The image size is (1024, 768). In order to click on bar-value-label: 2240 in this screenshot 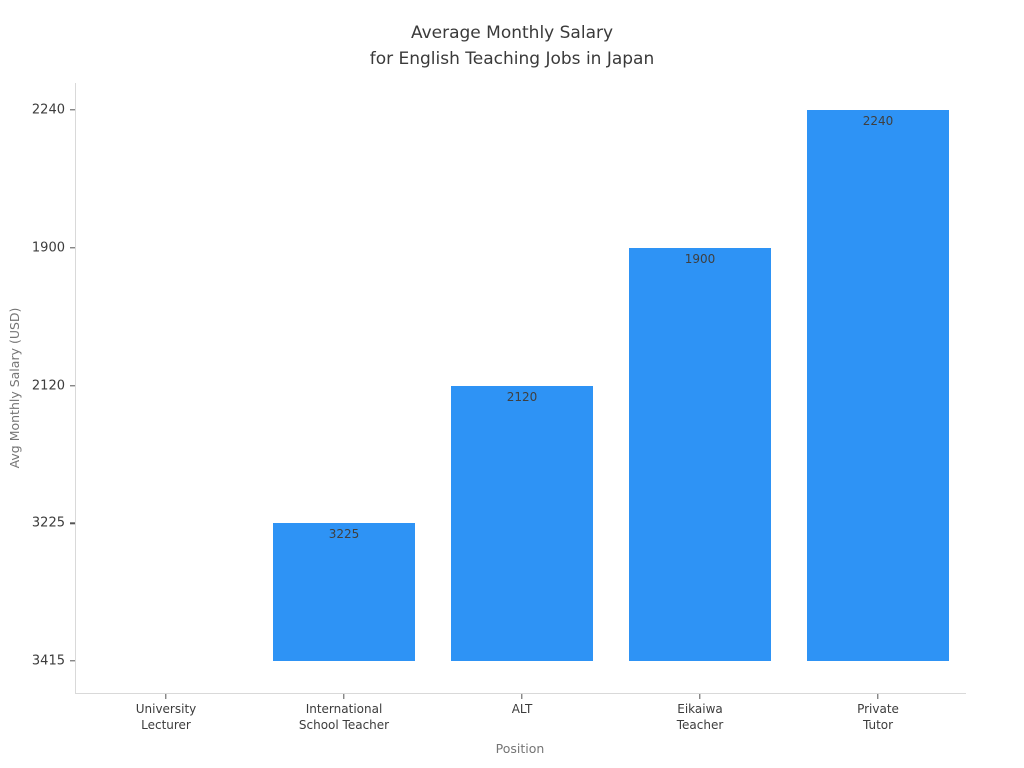, I will do `click(878, 121)`.